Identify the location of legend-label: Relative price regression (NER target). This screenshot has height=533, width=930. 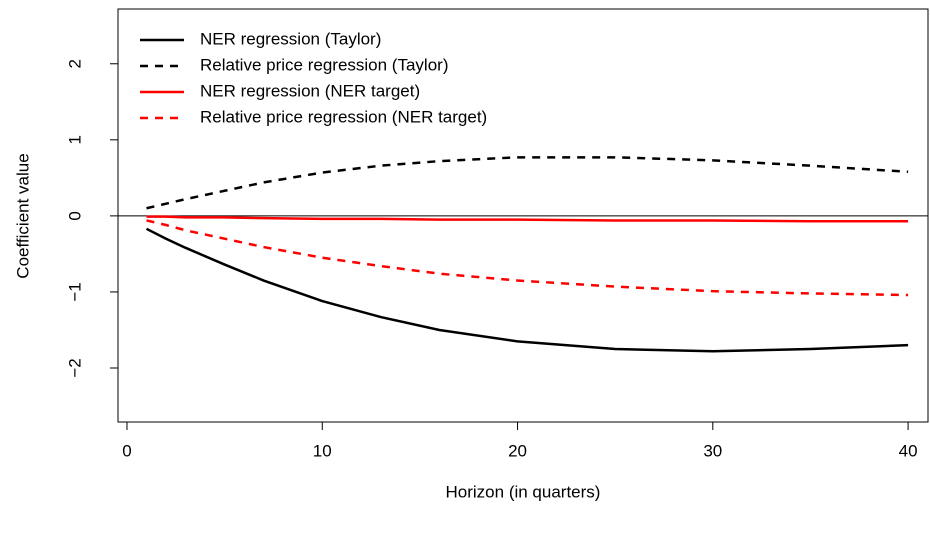
(343, 116).